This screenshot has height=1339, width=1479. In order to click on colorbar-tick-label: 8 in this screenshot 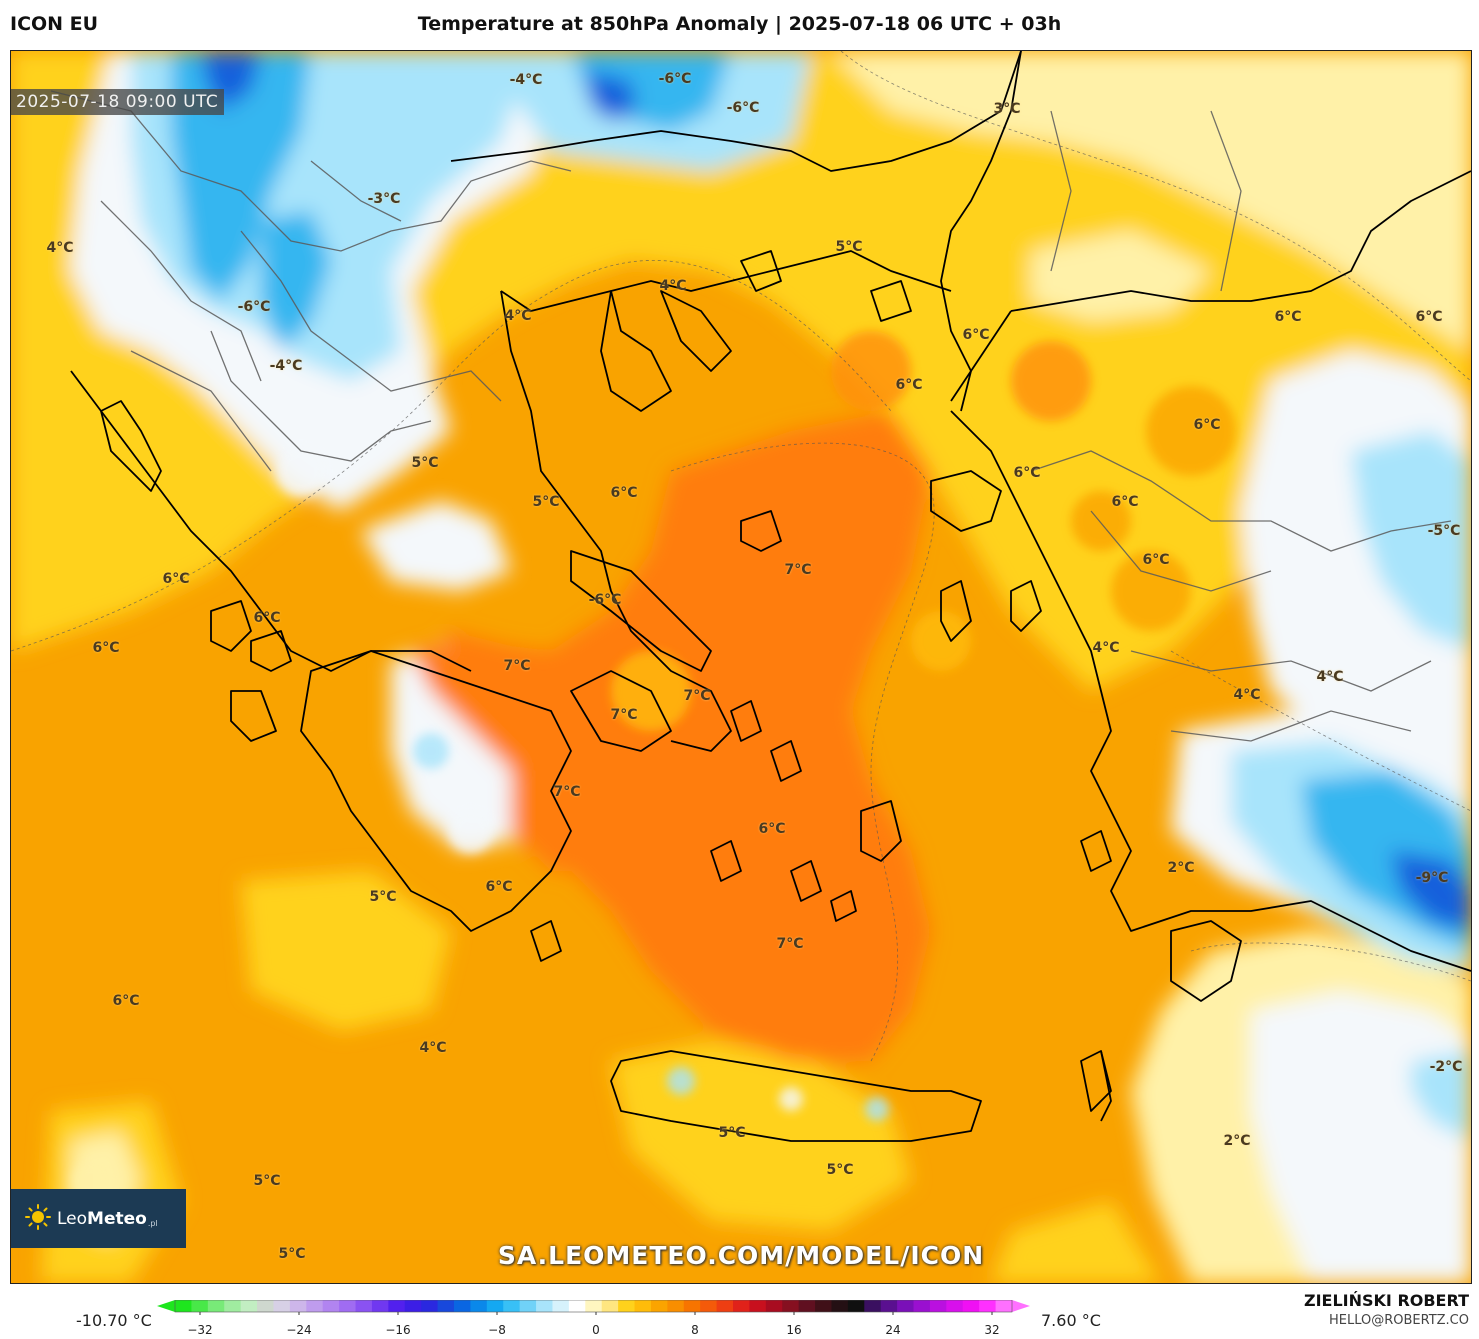, I will do `click(695, 1330)`.